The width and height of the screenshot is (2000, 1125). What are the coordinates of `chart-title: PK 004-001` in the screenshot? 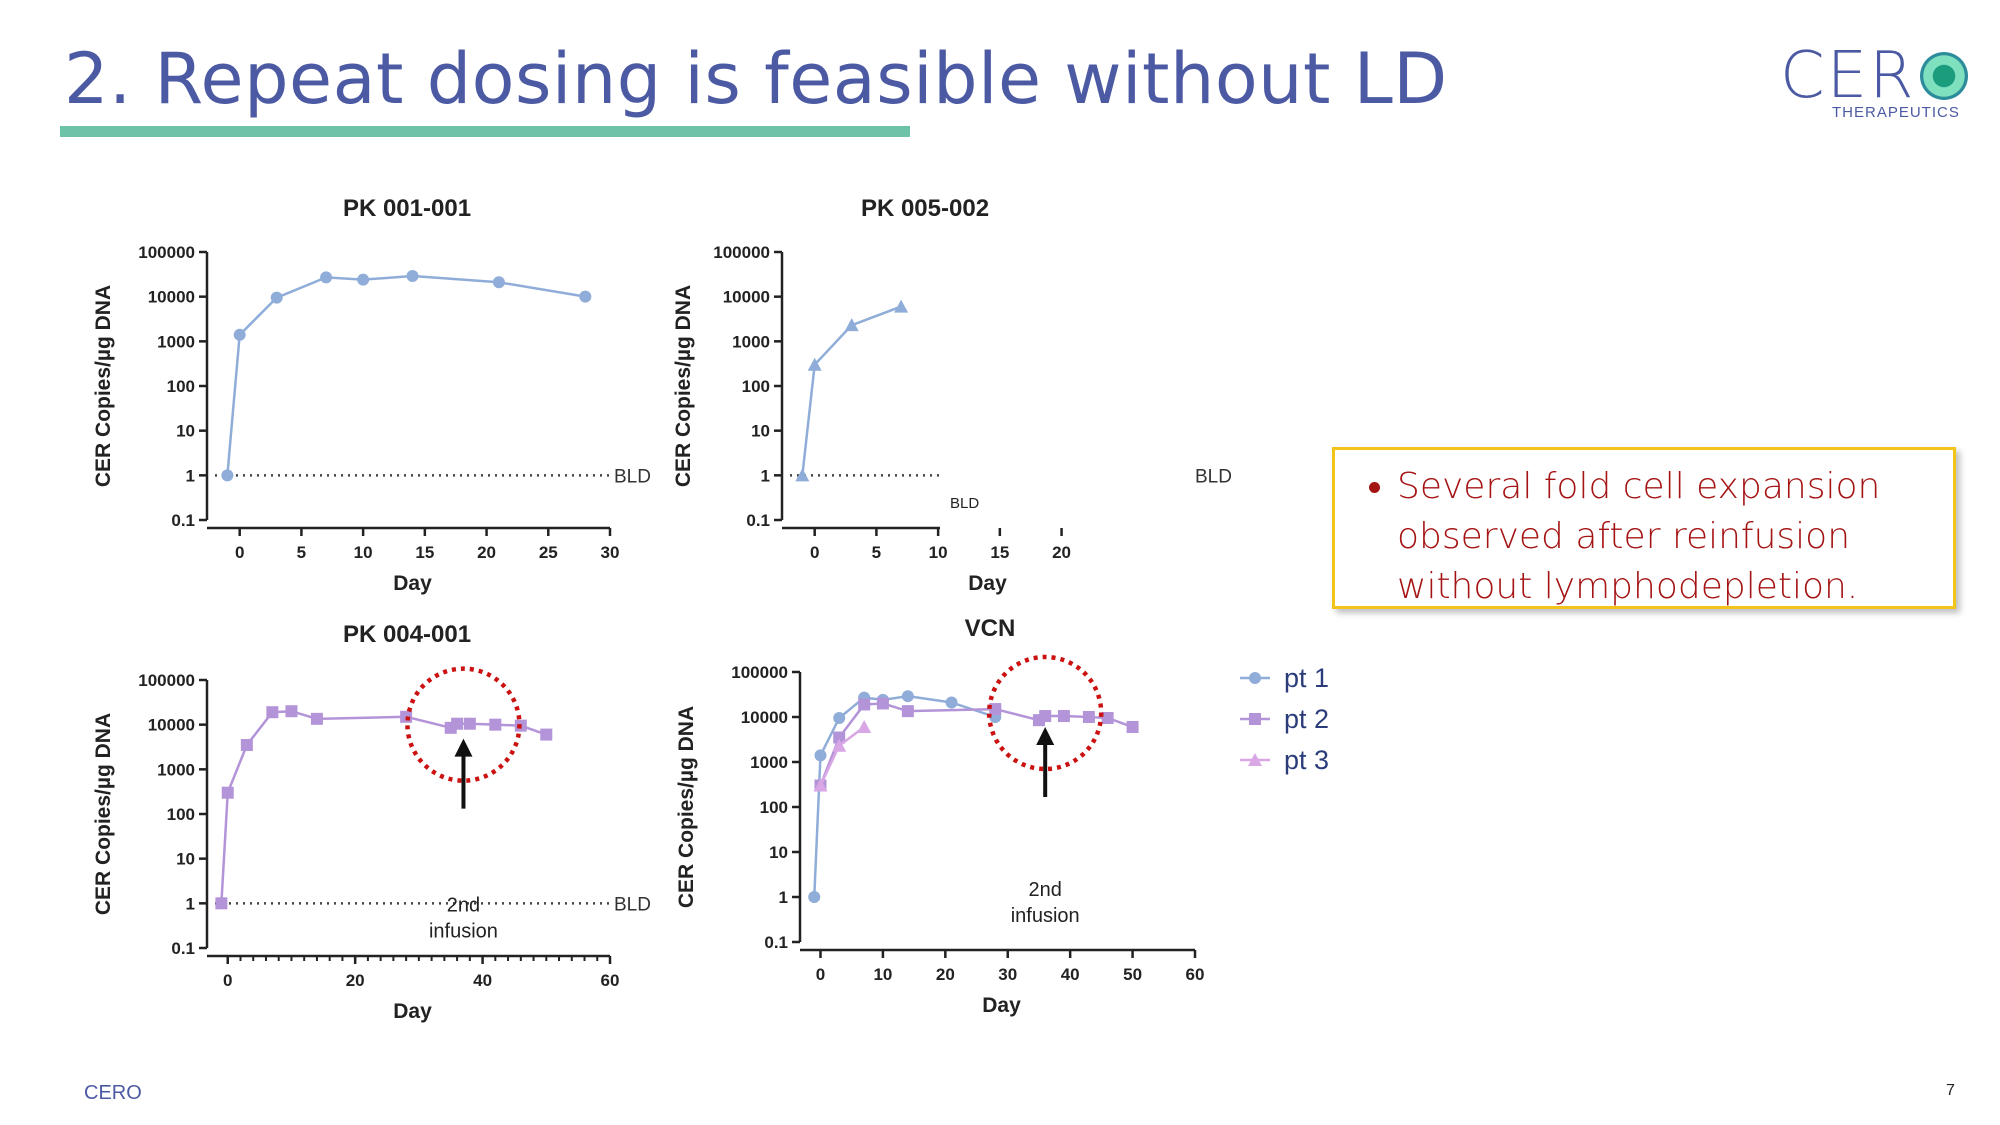 It's located at (407, 634).